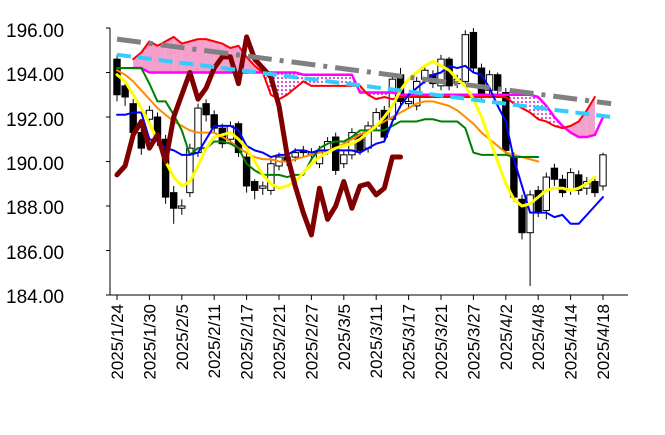  I want to click on y-tick-label: 188.00, so click(35, 208).